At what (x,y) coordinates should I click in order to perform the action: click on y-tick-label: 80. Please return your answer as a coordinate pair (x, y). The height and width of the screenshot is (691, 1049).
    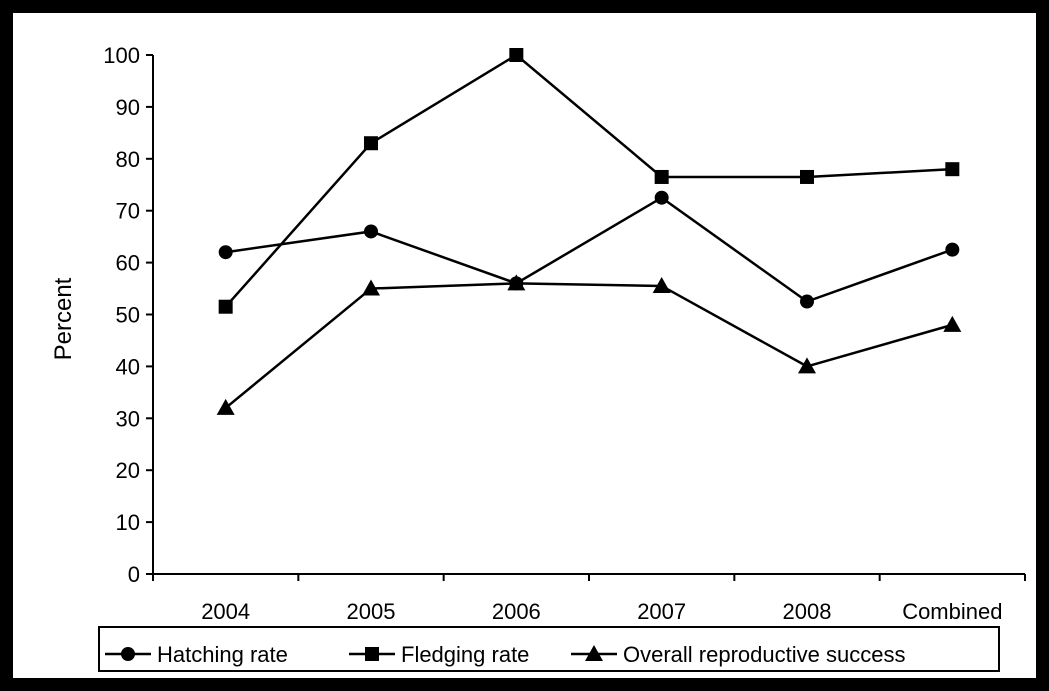
    Looking at the image, I should click on (128, 159).